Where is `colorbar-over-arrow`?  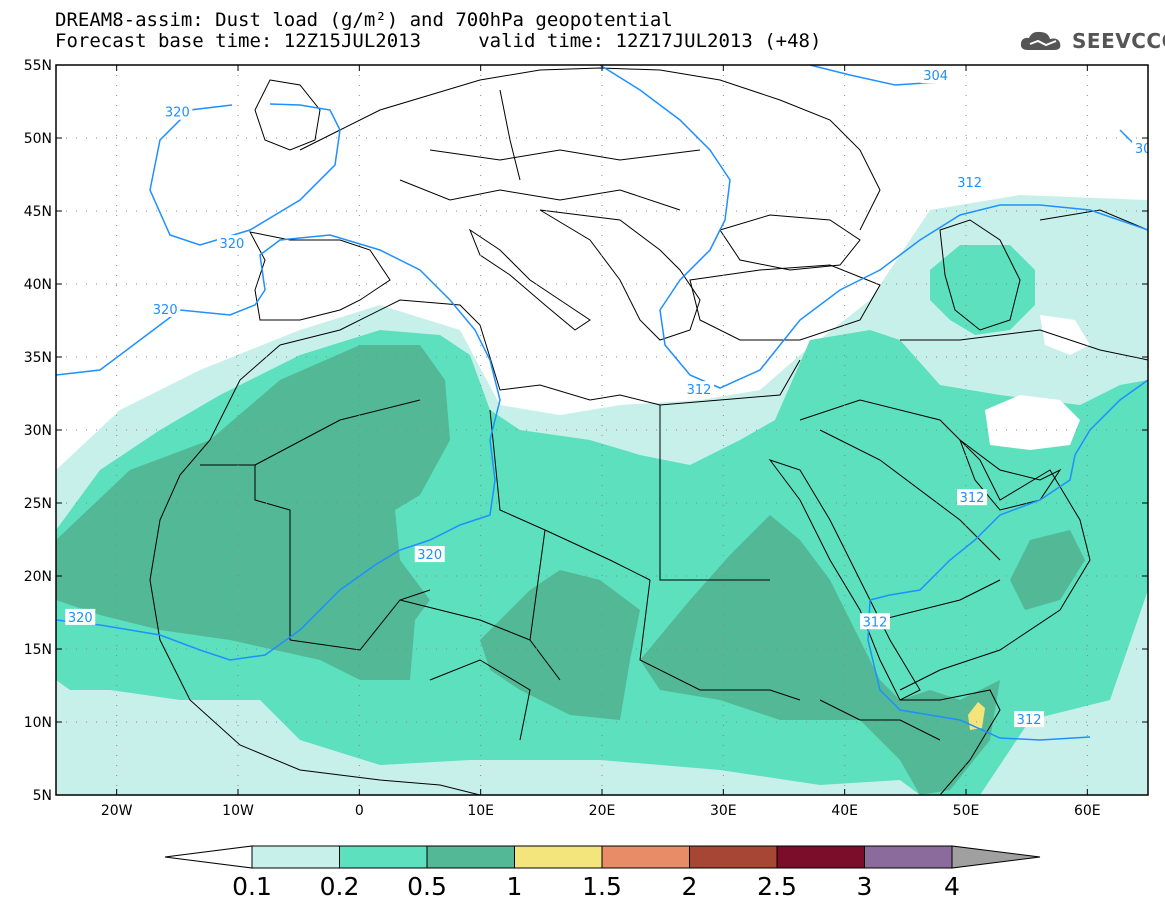 colorbar-over-arrow is located at coordinates (996, 857).